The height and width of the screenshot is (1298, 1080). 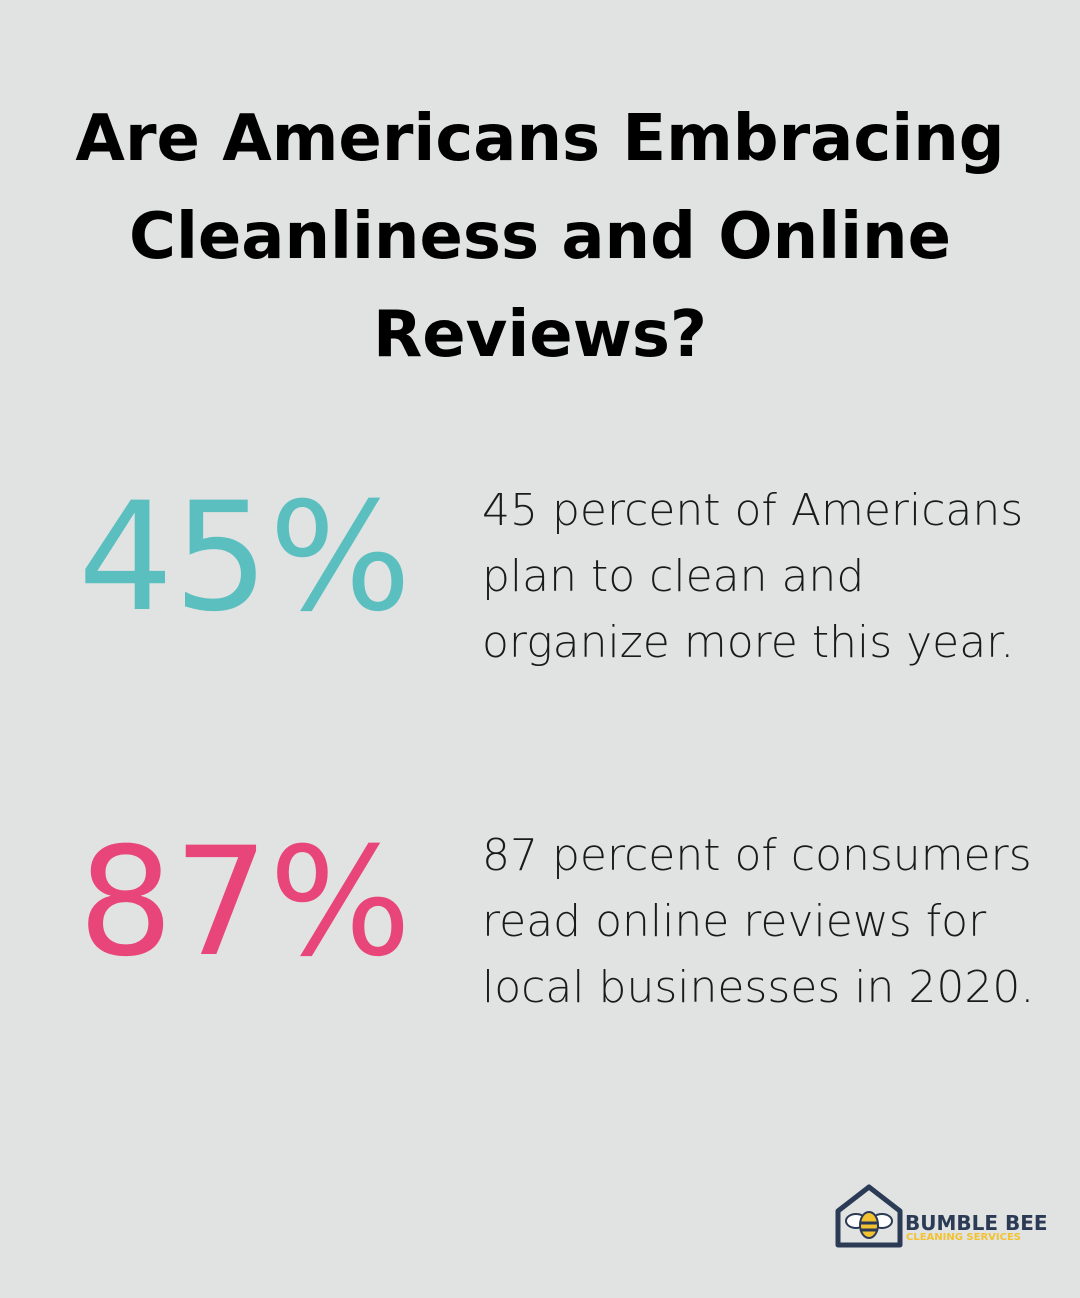 What do you see at coordinates (976, 1223) in the screenshot?
I see `logo-name: BUMBLE BEE` at bounding box center [976, 1223].